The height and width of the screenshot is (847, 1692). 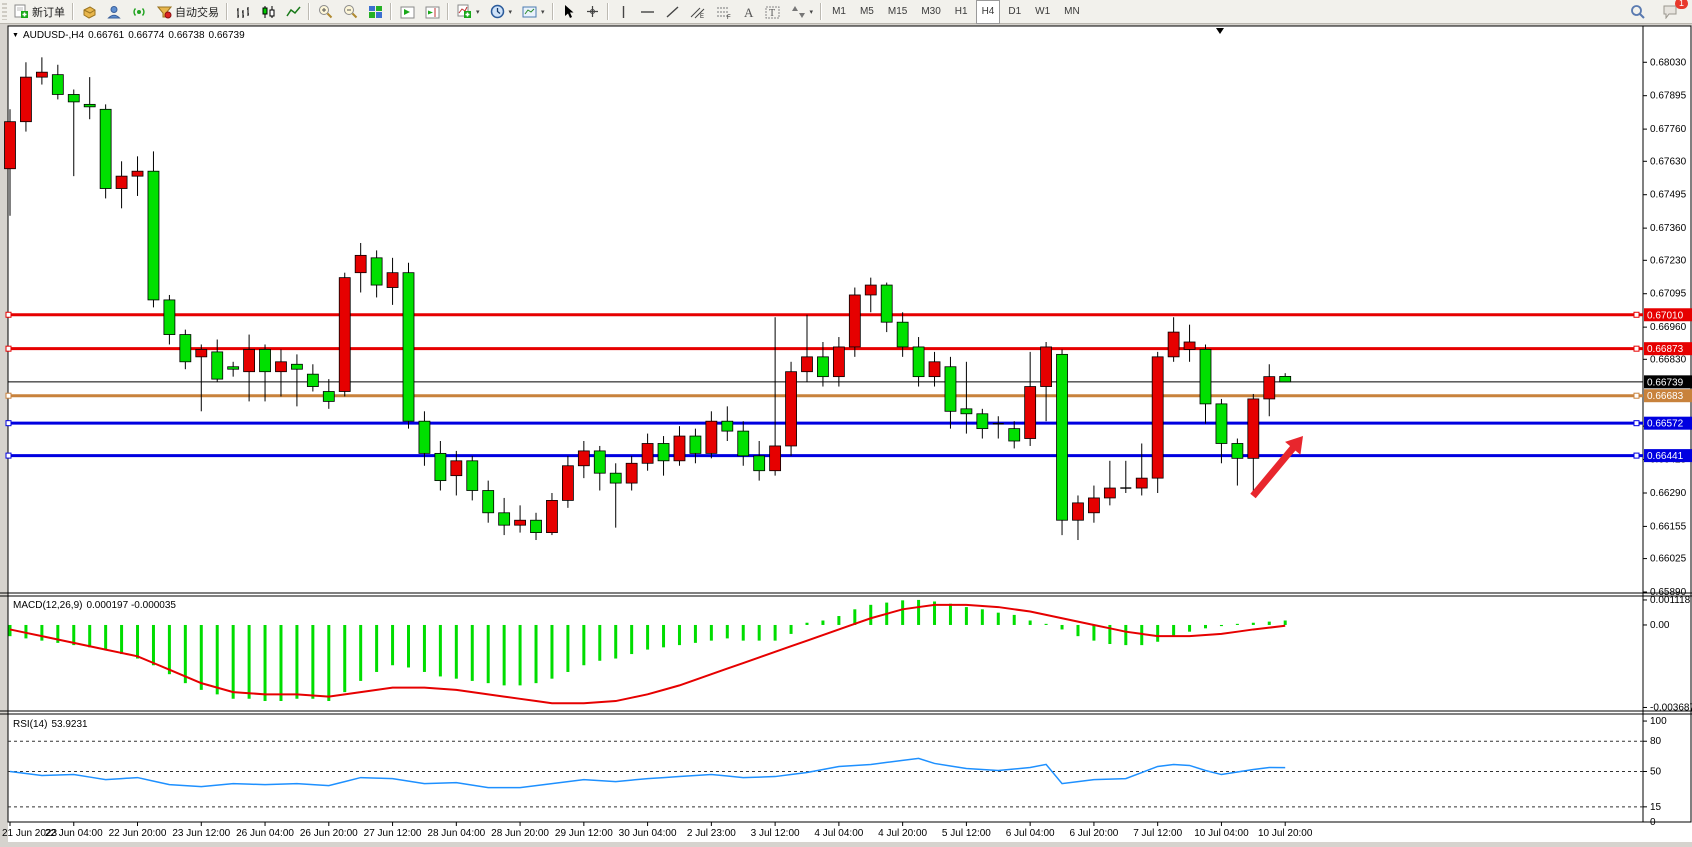 What do you see at coordinates (867, 12) in the screenshot?
I see `tf-m5: M5` at bounding box center [867, 12].